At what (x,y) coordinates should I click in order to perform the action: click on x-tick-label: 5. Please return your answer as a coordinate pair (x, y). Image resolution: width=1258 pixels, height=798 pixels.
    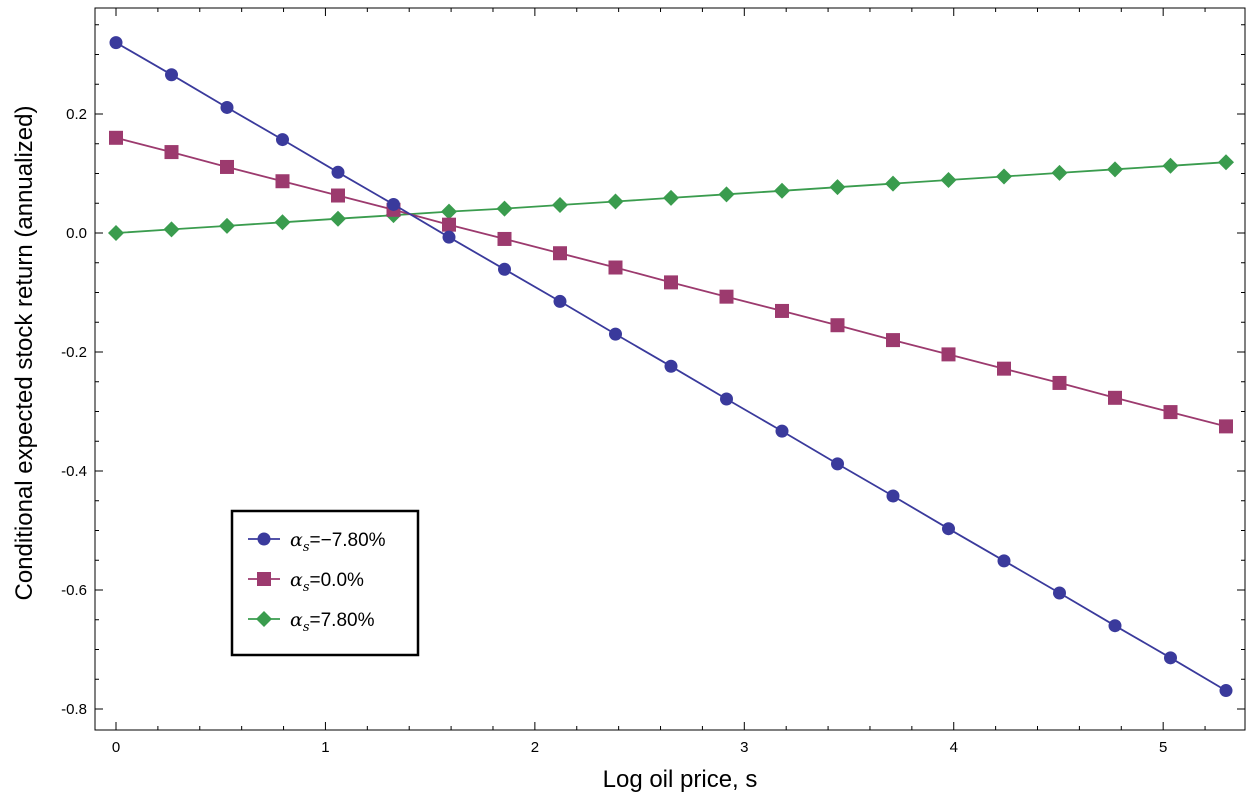
    Looking at the image, I should click on (1163, 747).